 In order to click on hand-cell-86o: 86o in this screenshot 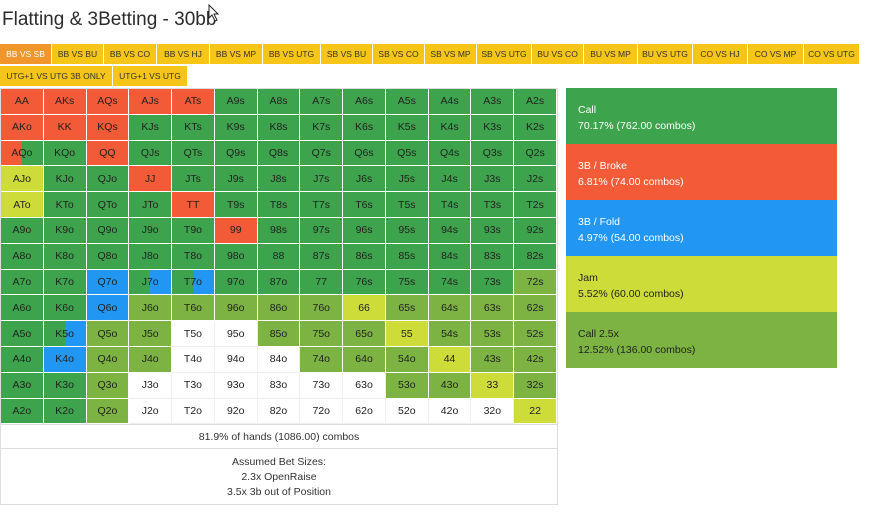, I will do `click(279, 308)`.